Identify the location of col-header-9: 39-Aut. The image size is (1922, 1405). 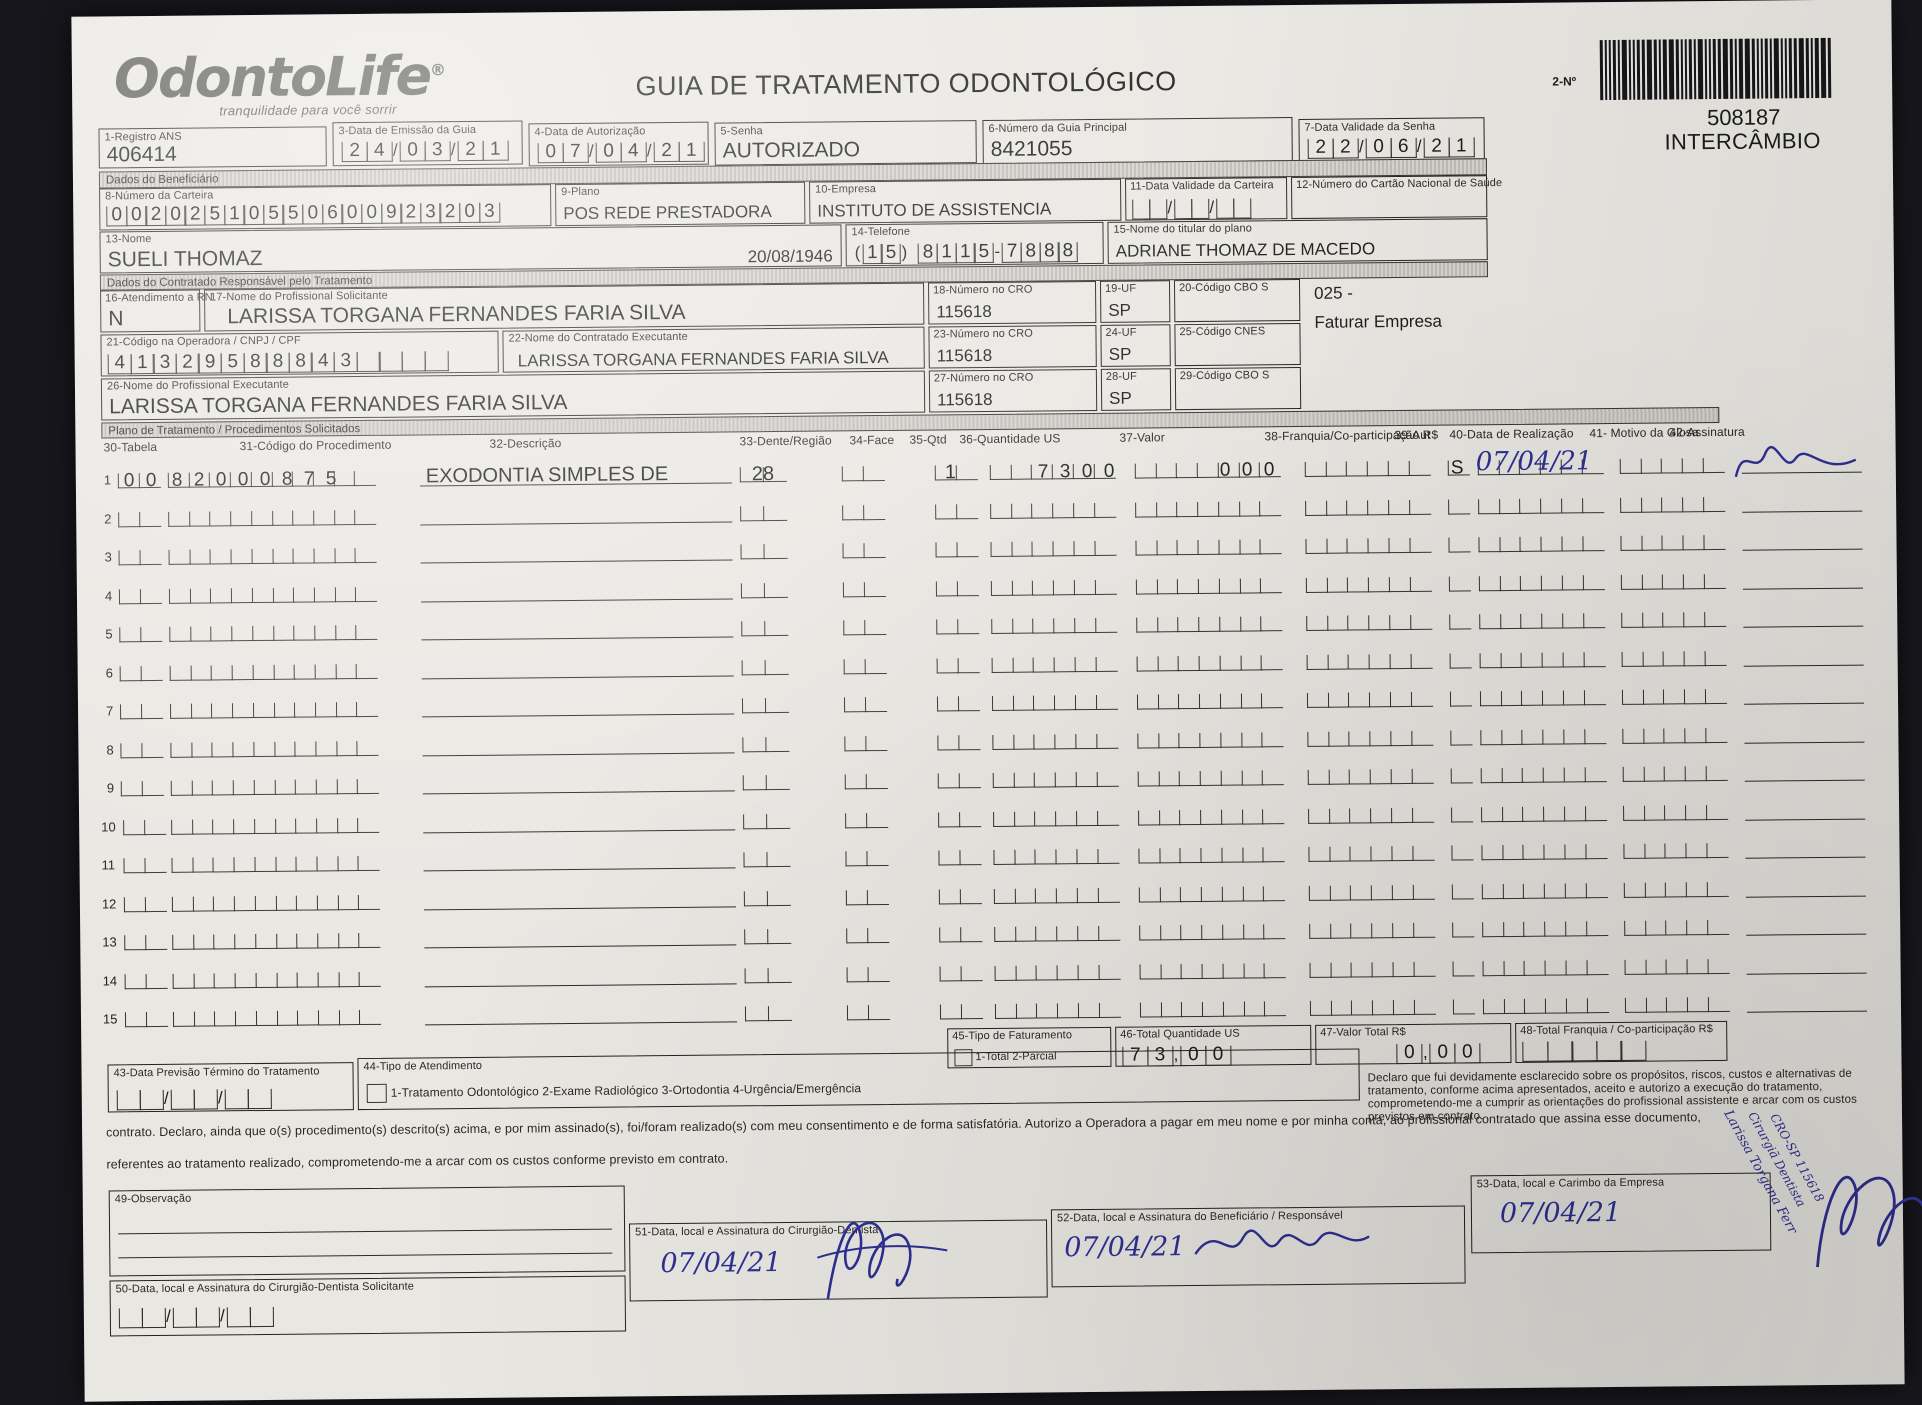
(1412, 435).